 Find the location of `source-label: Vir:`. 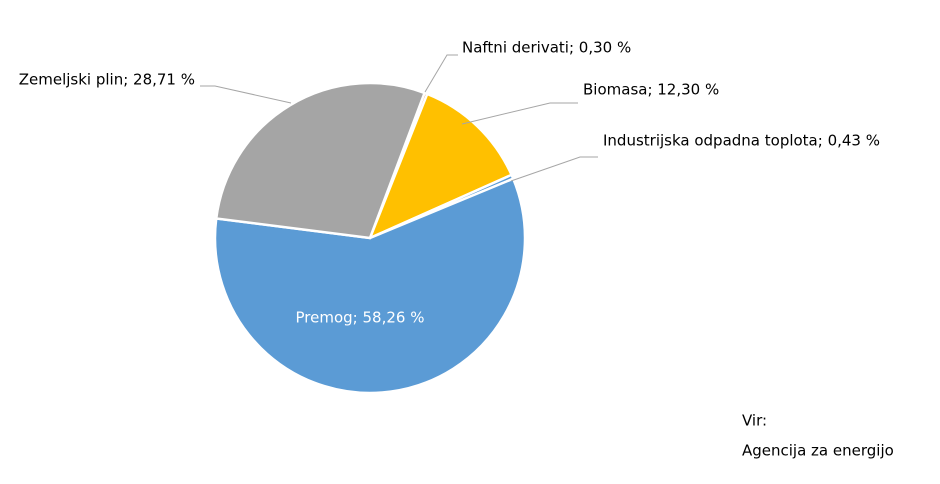

source-label: Vir: is located at coordinates (754, 421).